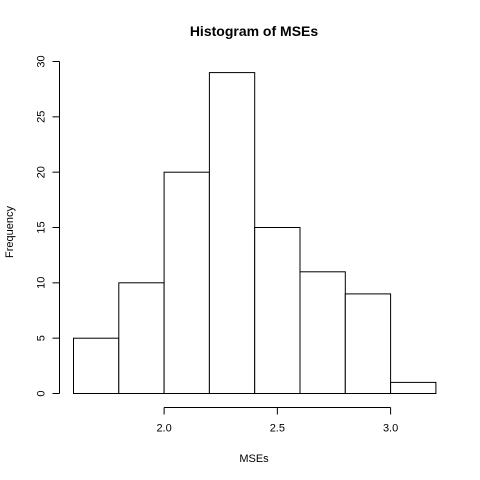 The height and width of the screenshot is (480, 480). I want to click on y-tick-label: 25, so click(42, 117).